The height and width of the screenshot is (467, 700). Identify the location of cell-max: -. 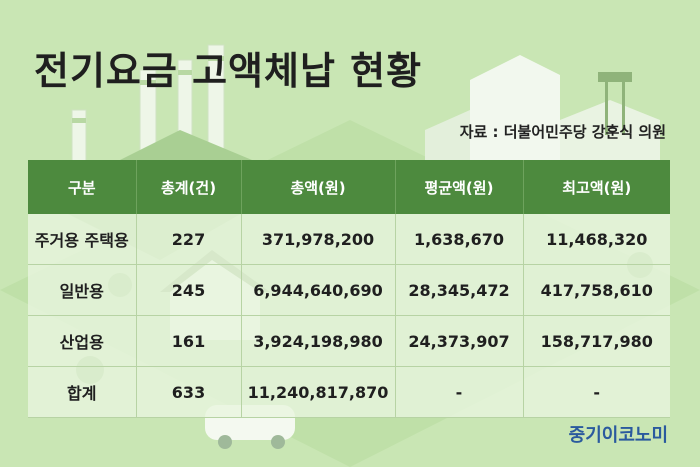
(596, 392).